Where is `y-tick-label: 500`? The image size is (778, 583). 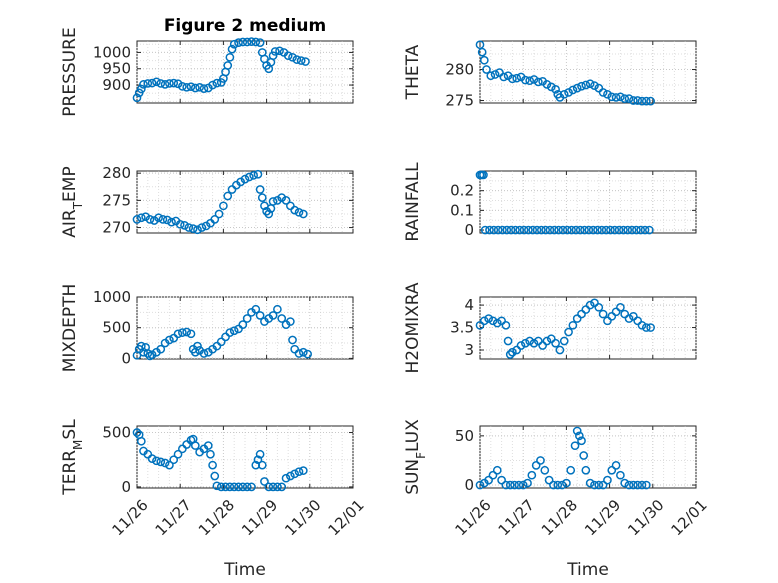
y-tick-label: 500 is located at coordinates (116, 433).